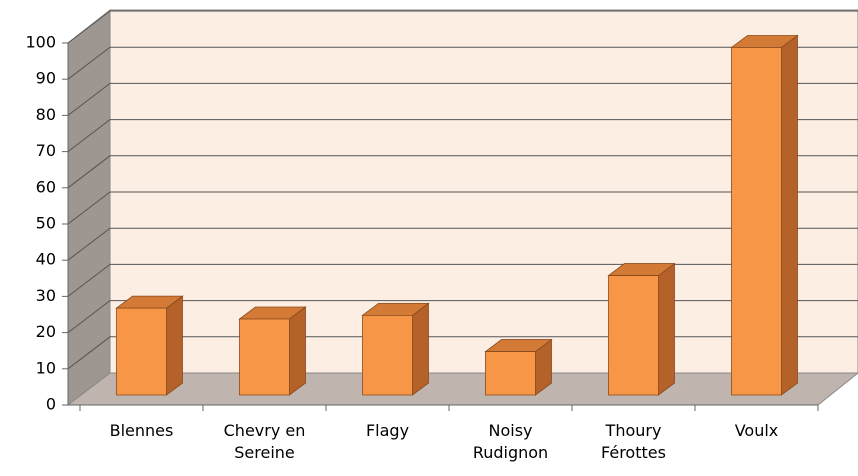  I want to click on y-tick-label: 70, so click(46, 150).